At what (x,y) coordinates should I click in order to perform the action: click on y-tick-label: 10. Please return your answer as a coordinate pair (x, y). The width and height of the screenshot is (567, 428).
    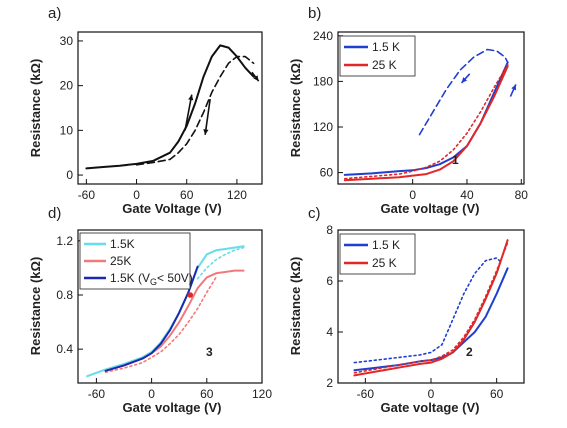
    Looking at the image, I should click on (67, 130).